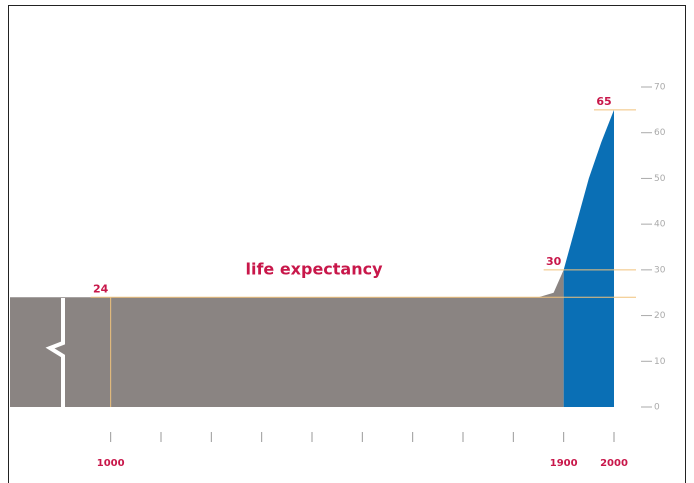 This screenshot has width=694, height=483. I want to click on annotation: 65, so click(603, 101).